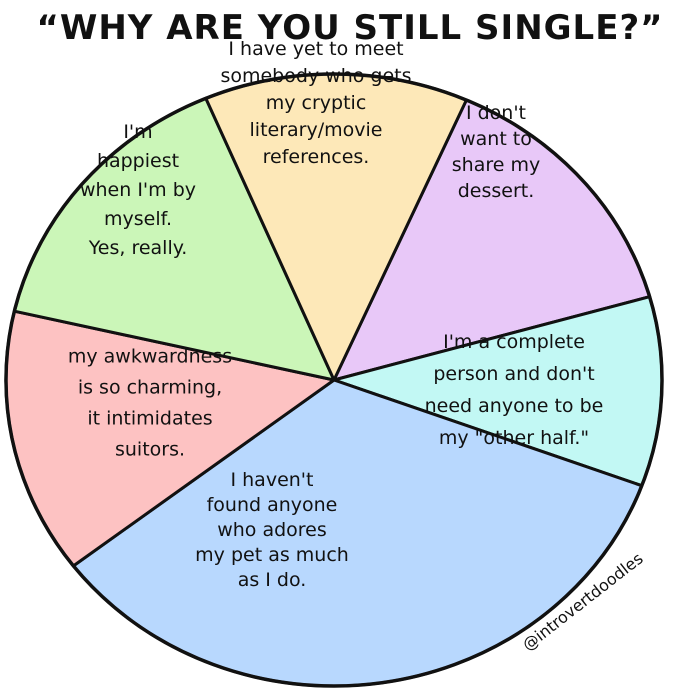  What do you see at coordinates (496, 165) in the screenshot?
I see `slice-label-line: share my` at bounding box center [496, 165].